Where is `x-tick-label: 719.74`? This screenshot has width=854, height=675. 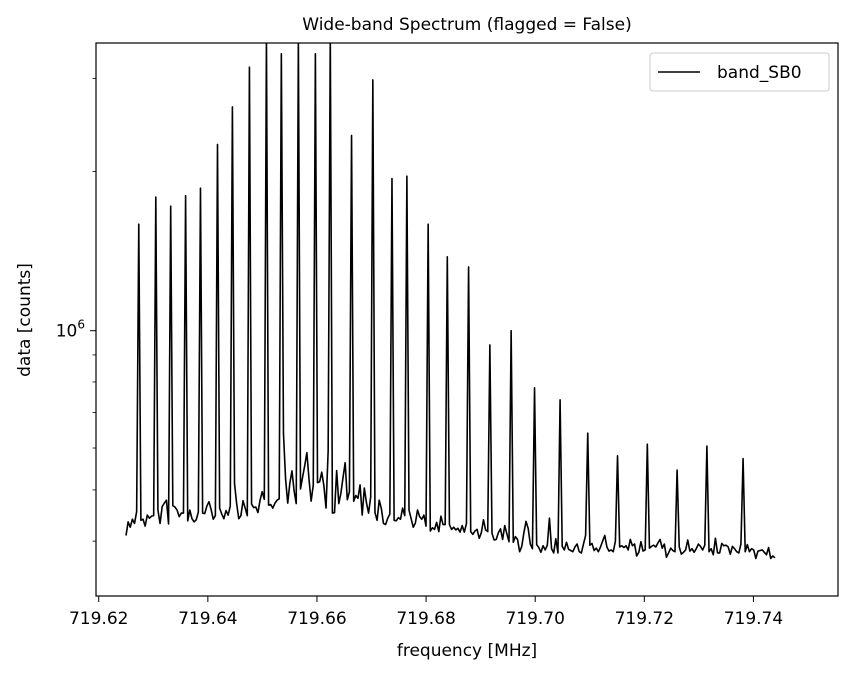
x-tick-label: 719.74 is located at coordinates (753, 619).